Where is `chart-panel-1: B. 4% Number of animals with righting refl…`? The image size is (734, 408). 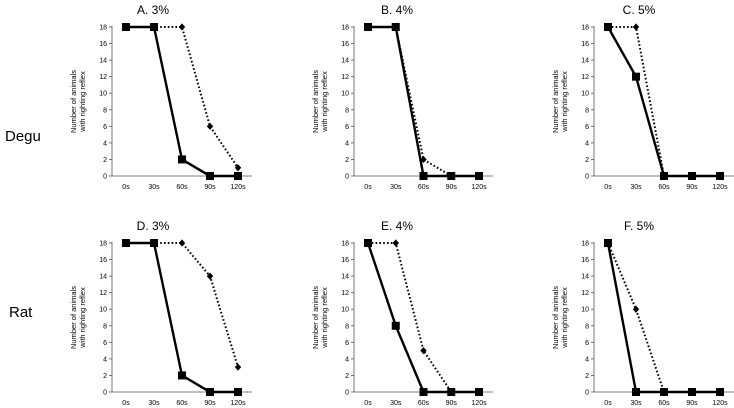
chart-panel-1: B. 4% Number of animals with righting refl… is located at coordinates (402, 97).